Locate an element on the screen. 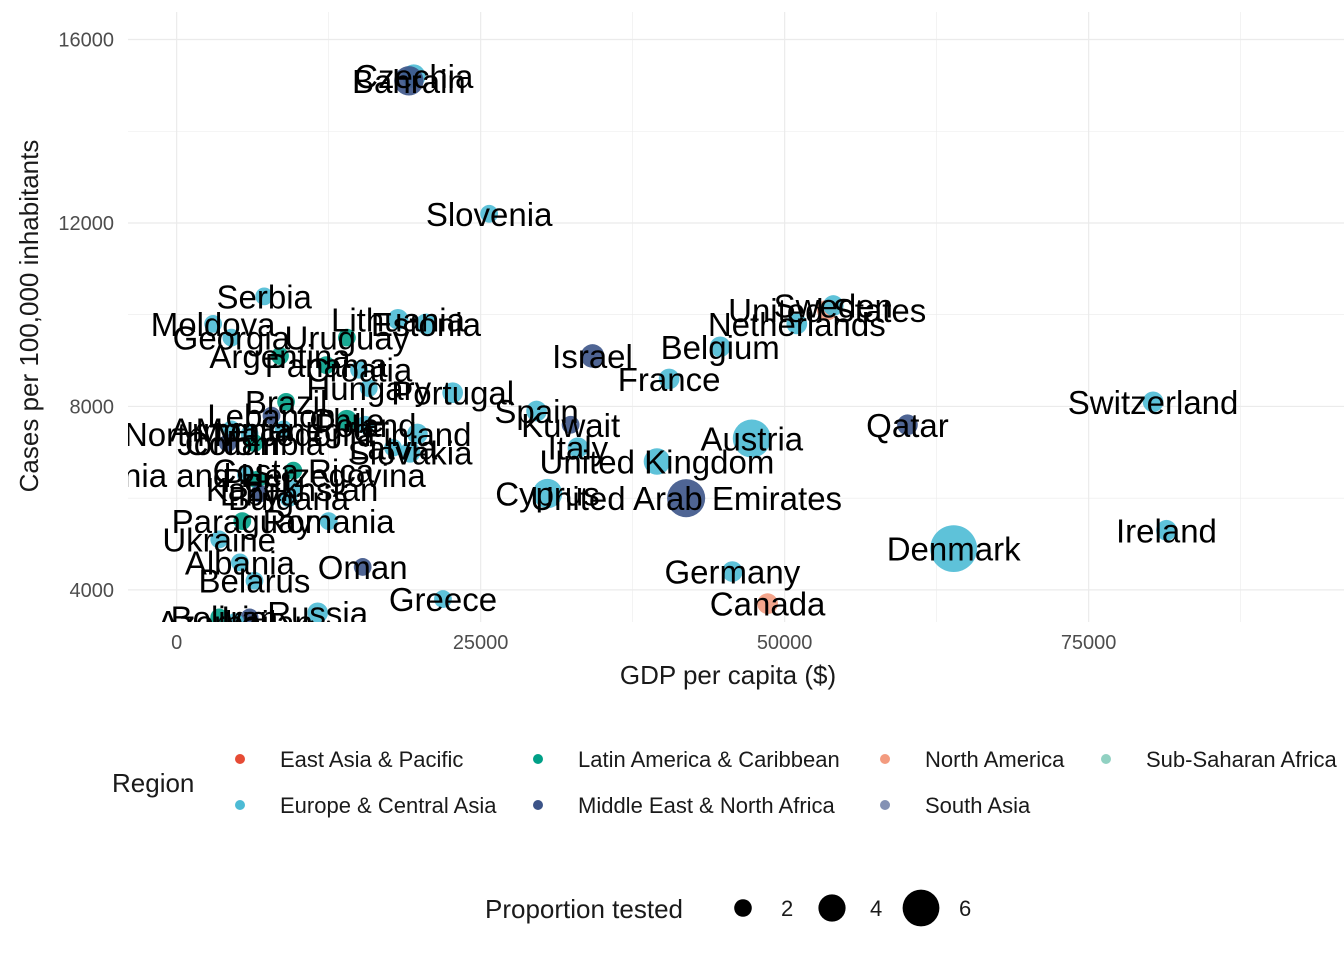 This screenshot has width=1344, height=960. size-legend: Proportion tested 2 4 6 is located at coordinates (728, 908).